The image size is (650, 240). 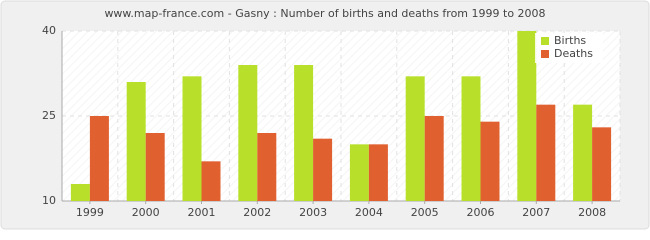 I want to click on legend-label: Deaths, so click(x=573, y=53).